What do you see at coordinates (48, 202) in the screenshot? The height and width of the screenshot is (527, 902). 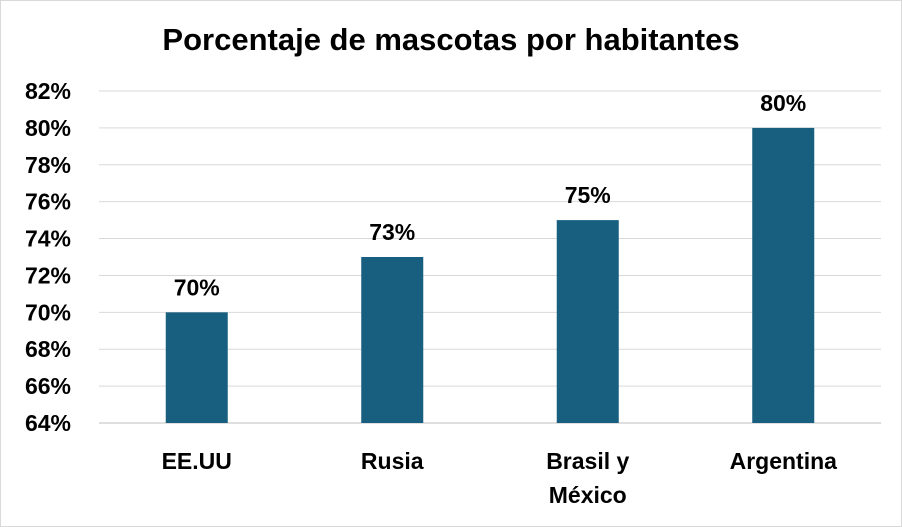 I see `y-tick-label: 76%` at bounding box center [48, 202].